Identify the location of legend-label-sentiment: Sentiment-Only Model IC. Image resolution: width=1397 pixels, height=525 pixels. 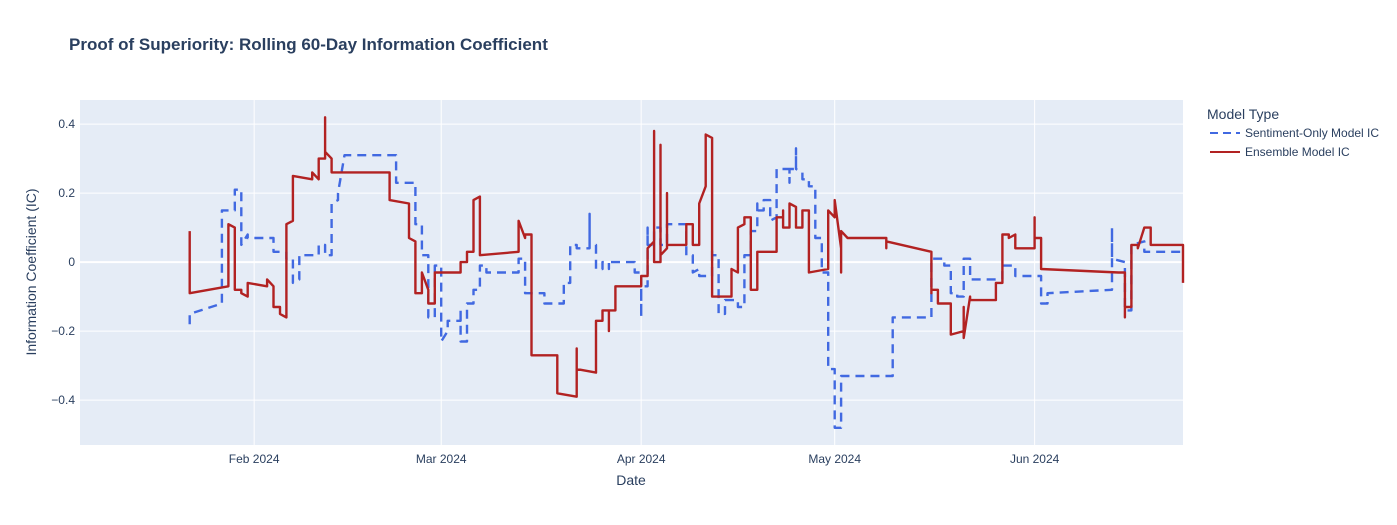
(1312, 133).